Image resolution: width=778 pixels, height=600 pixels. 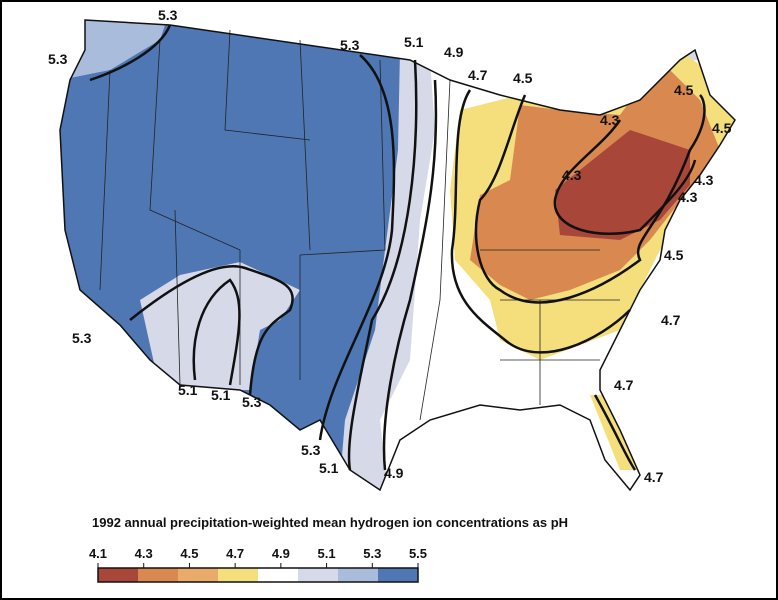 What do you see at coordinates (189, 553) in the screenshot?
I see `legend-tick-label: 4.5` at bounding box center [189, 553].